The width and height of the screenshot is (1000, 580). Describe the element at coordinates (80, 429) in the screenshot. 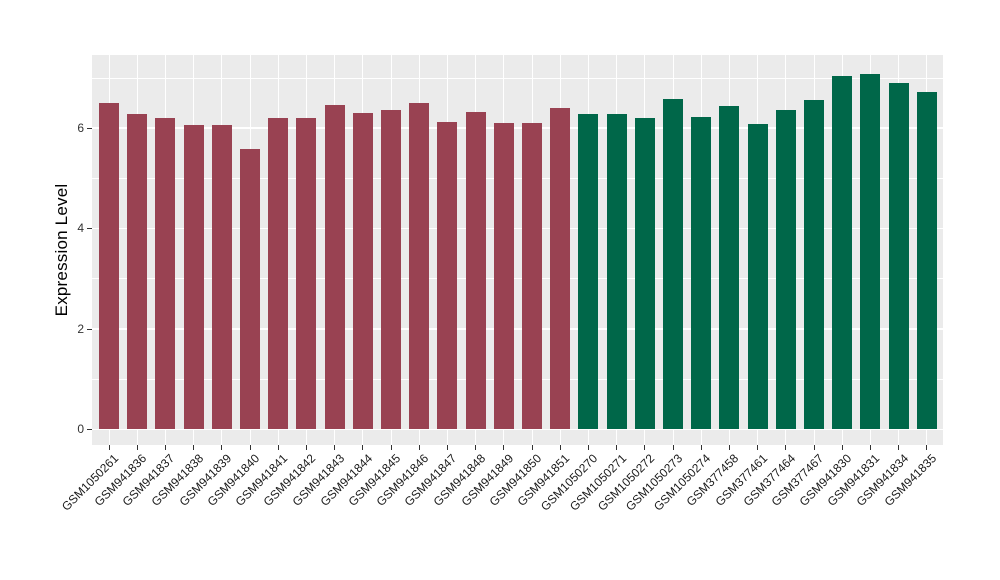

I see `y-tick-label: 0` at that location.